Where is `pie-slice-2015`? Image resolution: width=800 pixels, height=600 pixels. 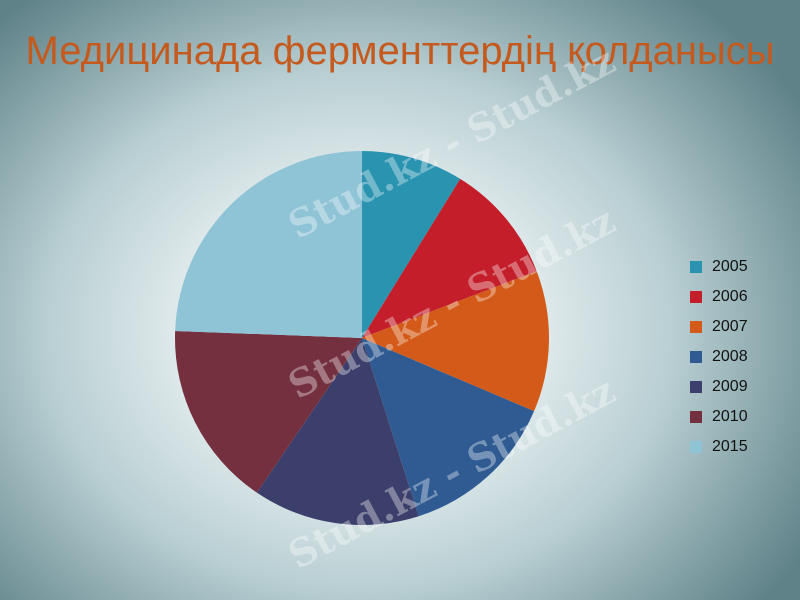
pie-slice-2015 is located at coordinates (268, 244).